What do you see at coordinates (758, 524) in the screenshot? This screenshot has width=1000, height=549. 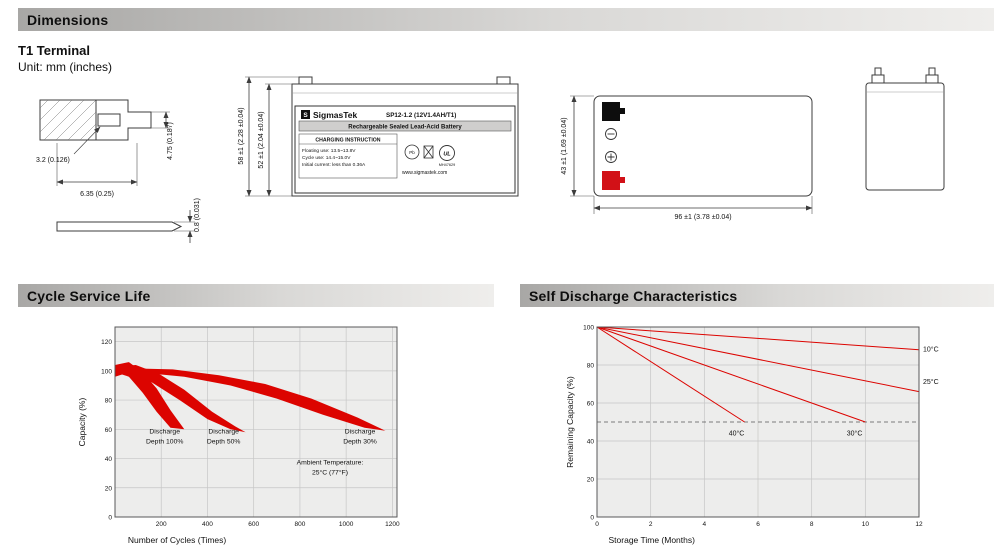 I see `x-tick-label: 6` at bounding box center [758, 524].